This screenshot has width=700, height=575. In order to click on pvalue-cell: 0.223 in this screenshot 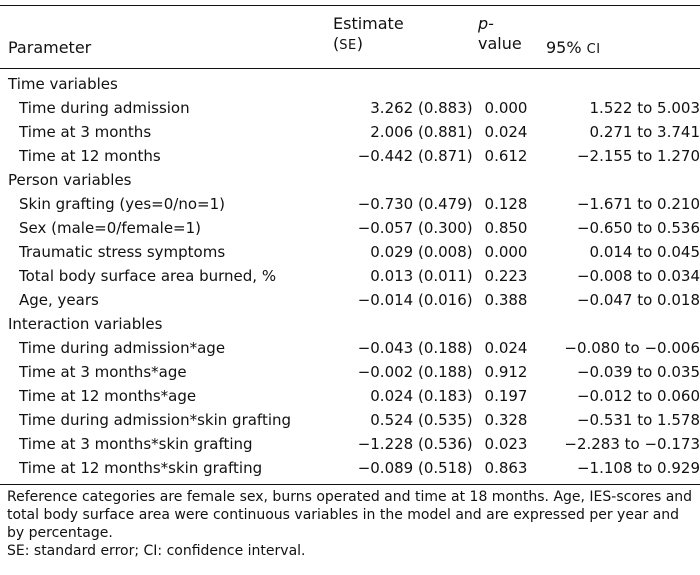, I will do `click(506, 276)`.